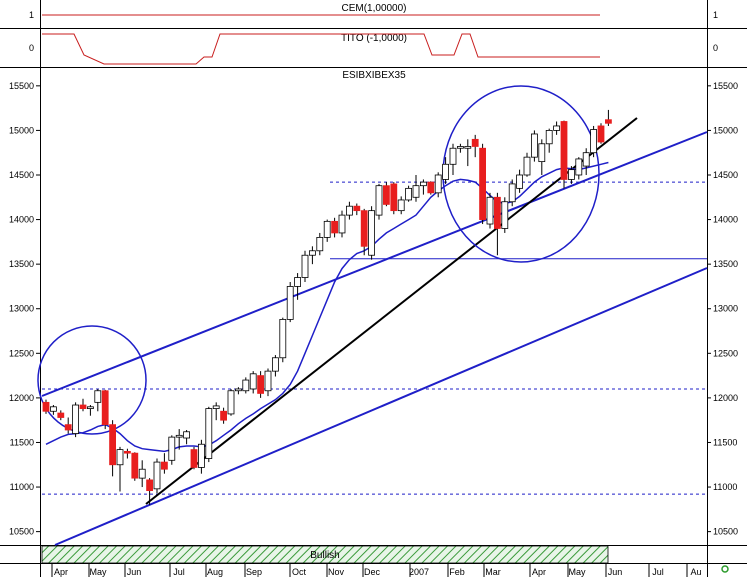 This screenshot has height=577, width=747. Describe the element at coordinates (374, 38) in the screenshot. I see `tito-panel-title: TITO (-1,0000)` at that location.